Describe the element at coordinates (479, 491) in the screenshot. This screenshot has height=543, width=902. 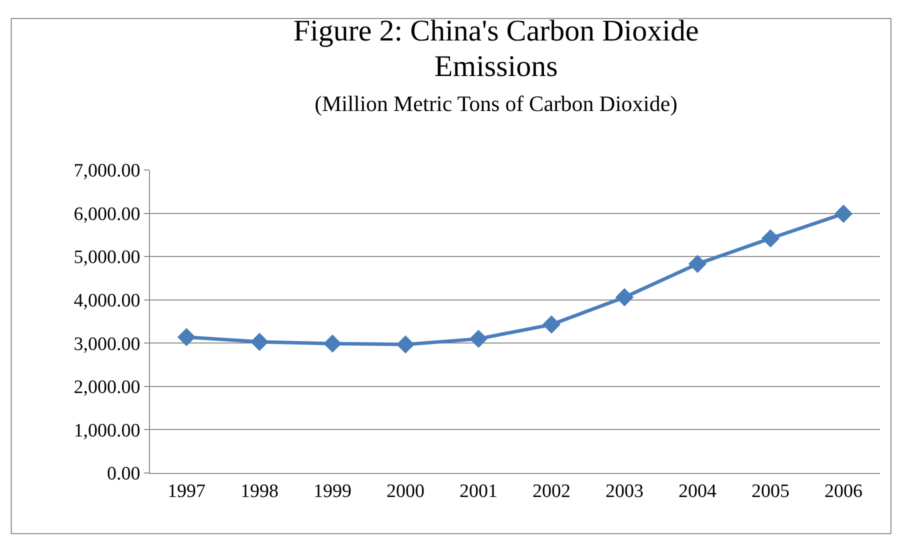
I see `x-tick-label: 2001` at that location.